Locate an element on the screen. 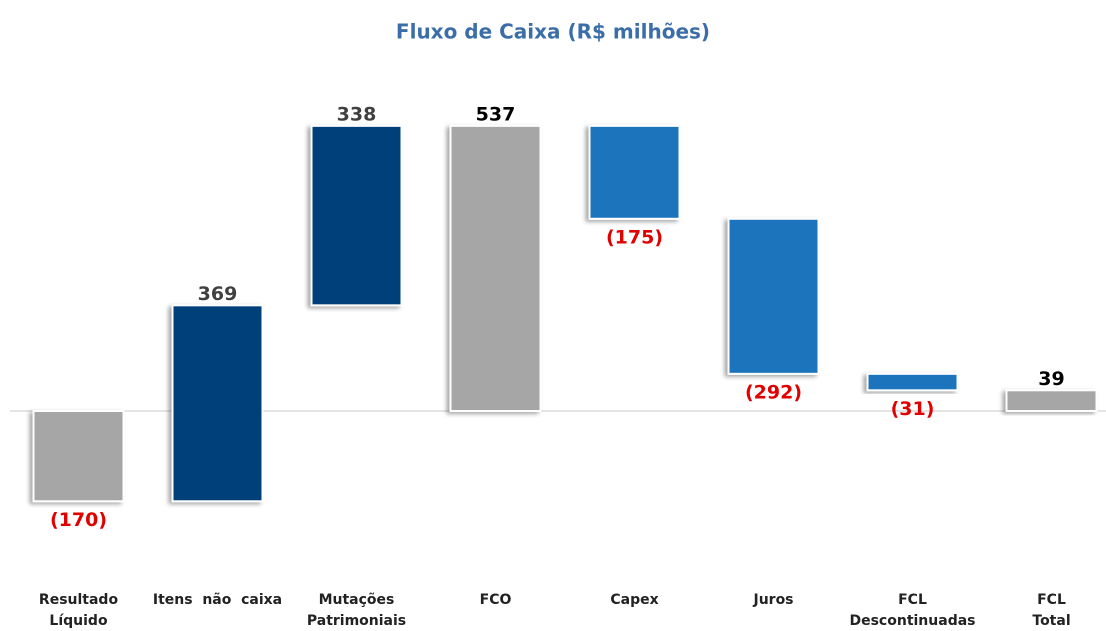 The image size is (1106, 631). x-tick-label: FCL Total is located at coordinates (1051, 610).